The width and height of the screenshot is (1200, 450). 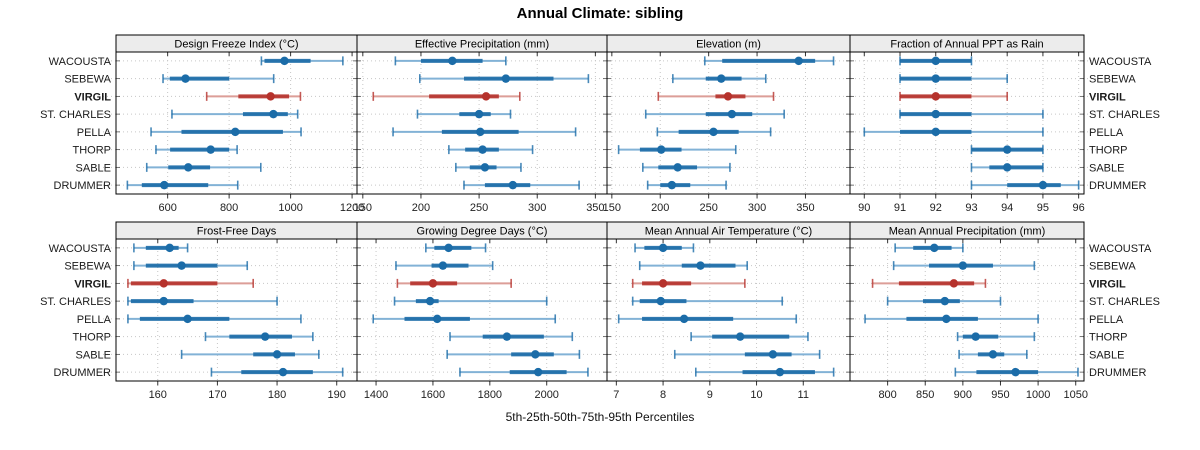 What do you see at coordinates (967, 232) in the screenshot?
I see `strip-label: Mean Annual Precipitation (mm)` at bounding box center [967, 232].